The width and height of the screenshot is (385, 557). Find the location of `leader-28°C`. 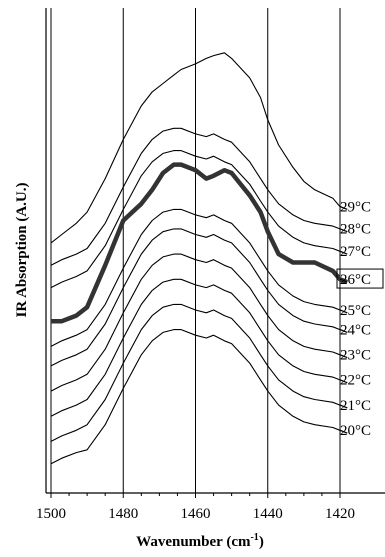

leader-28°C is located at coordinates (343, 230).